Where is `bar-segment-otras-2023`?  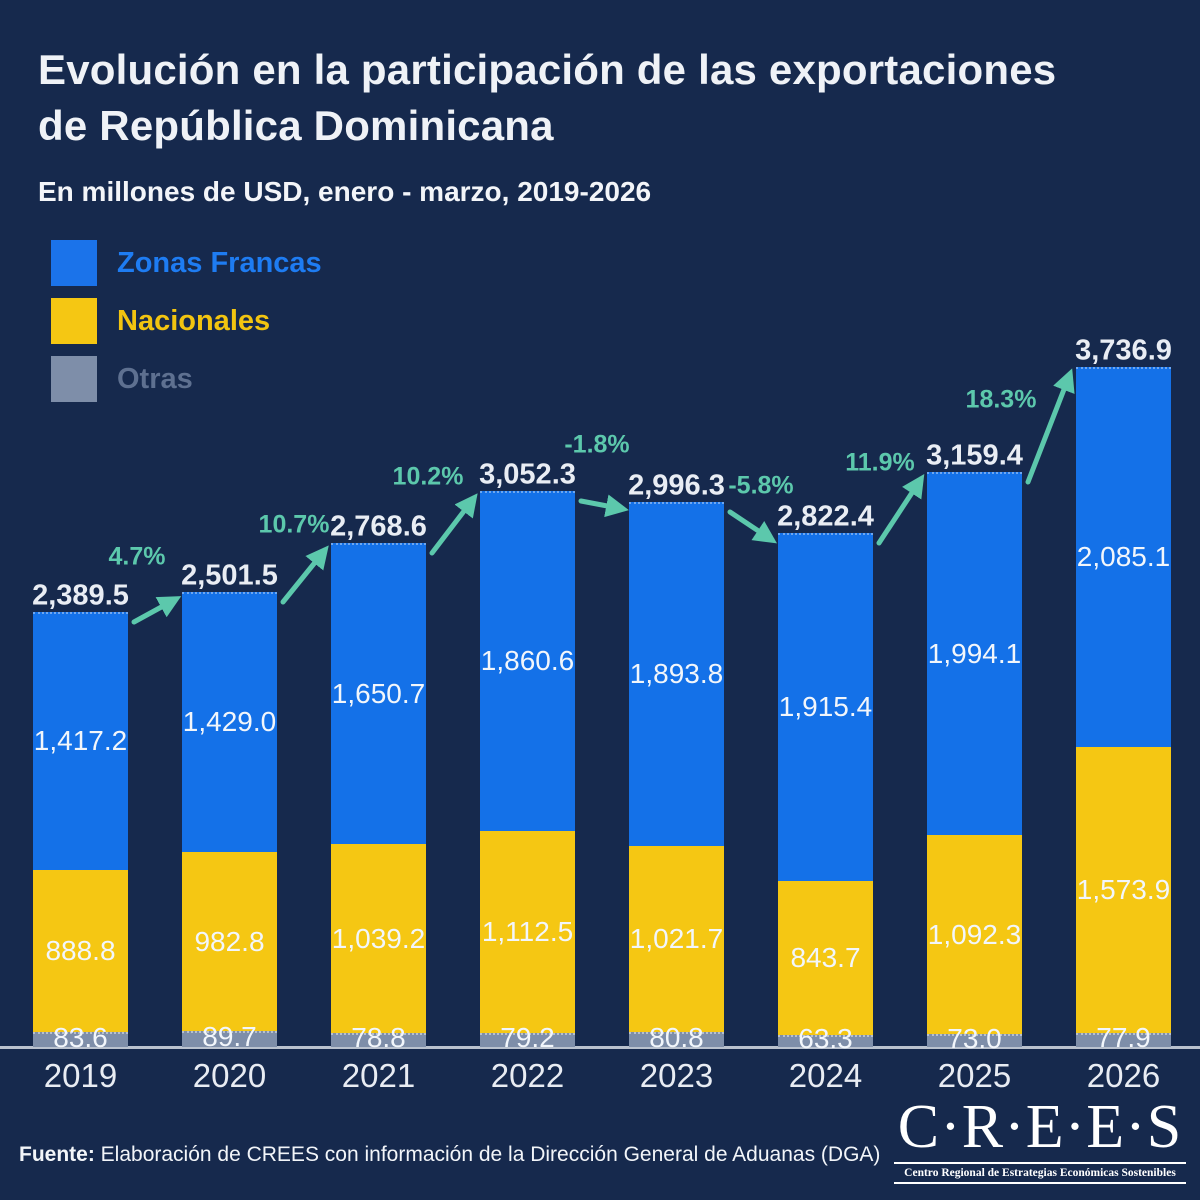 bar-segment-otras-2023 is located at coordinates (676, 1039).